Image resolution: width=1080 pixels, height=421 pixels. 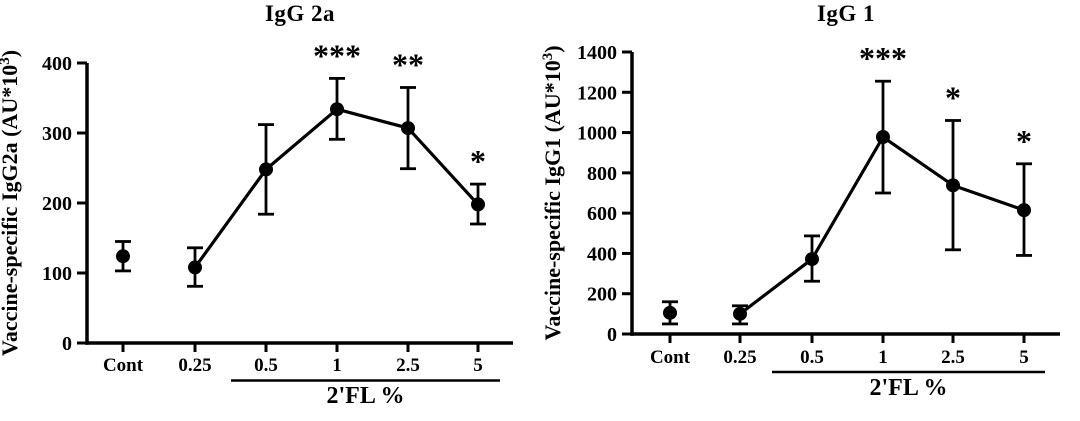 I want to click on y-axis-title: Vaccine-specific IgG1 (AU*103), so click(x=552, y=192).